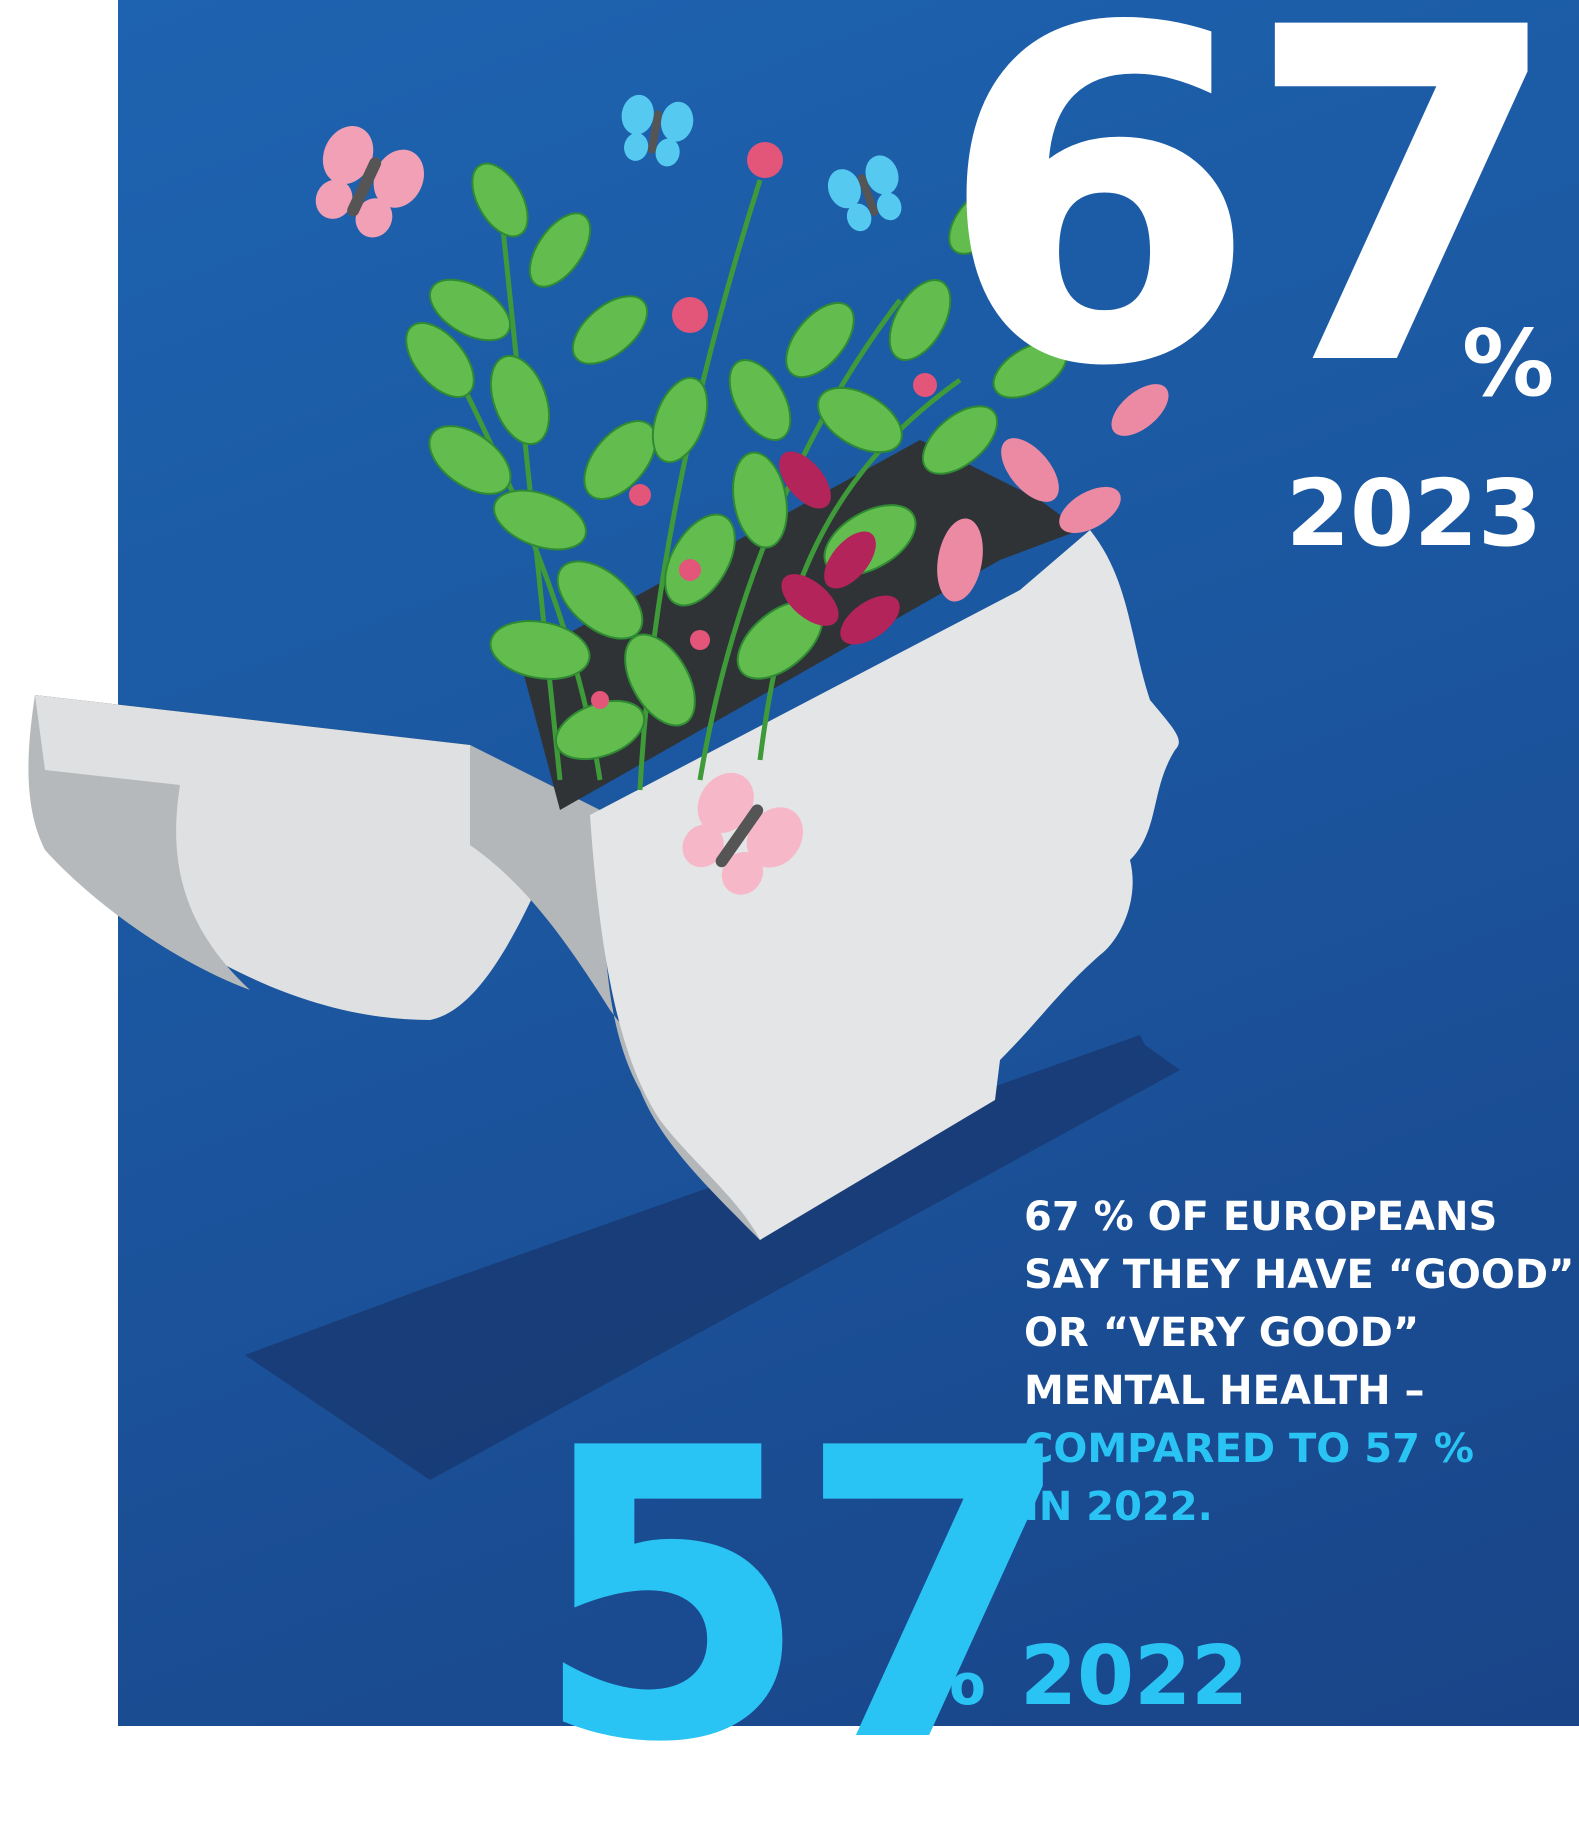 Image resolution: width=1579 pixels, height=1830 pixels. What do you see at coordinates (1134, 1676) in the screenshot?
I see `headline-2022-year: 2022` at bounding box center [1134, 1676].